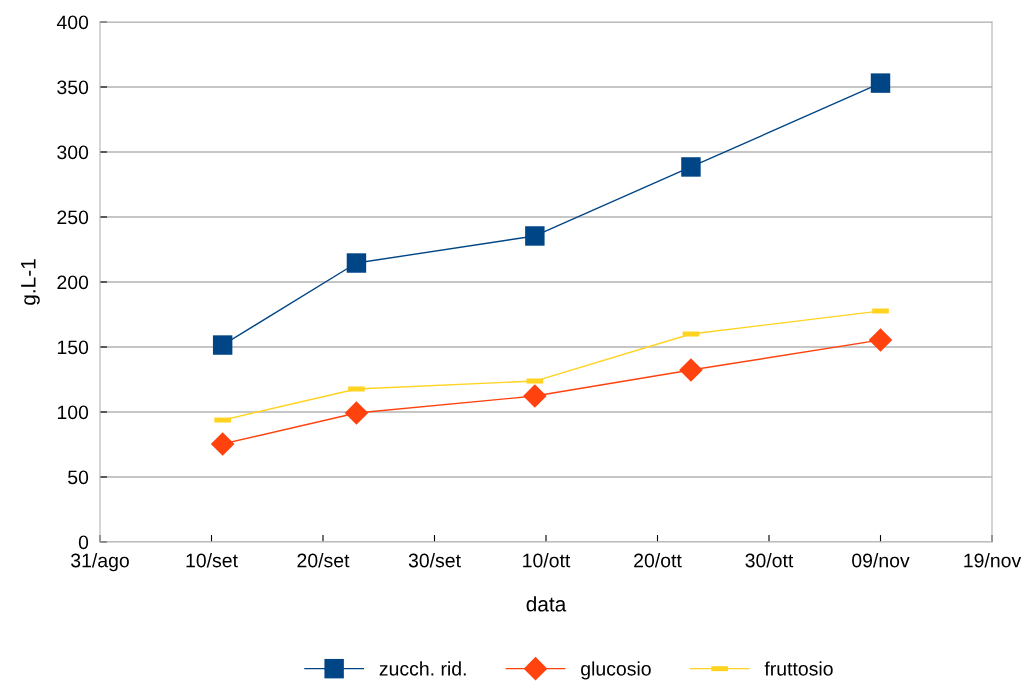 The width and height of the screenshot is (1035, 697). Describe the element at coordinates (73, 87) in the screenshot. I see `y-tick-label: 350` at that location.